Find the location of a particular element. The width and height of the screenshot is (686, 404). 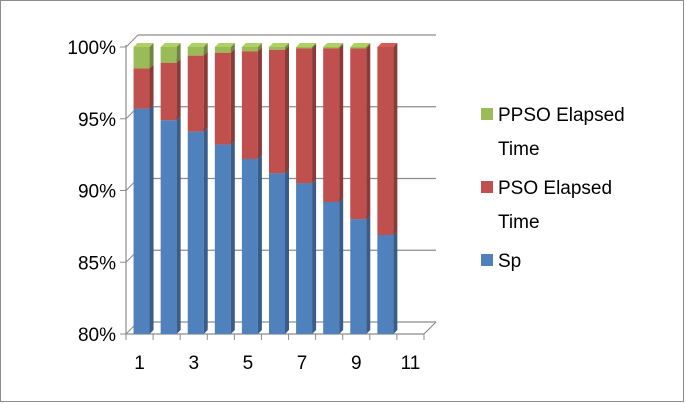

legend-label: PPSO Elapsed is located at coordinates (561, 115).